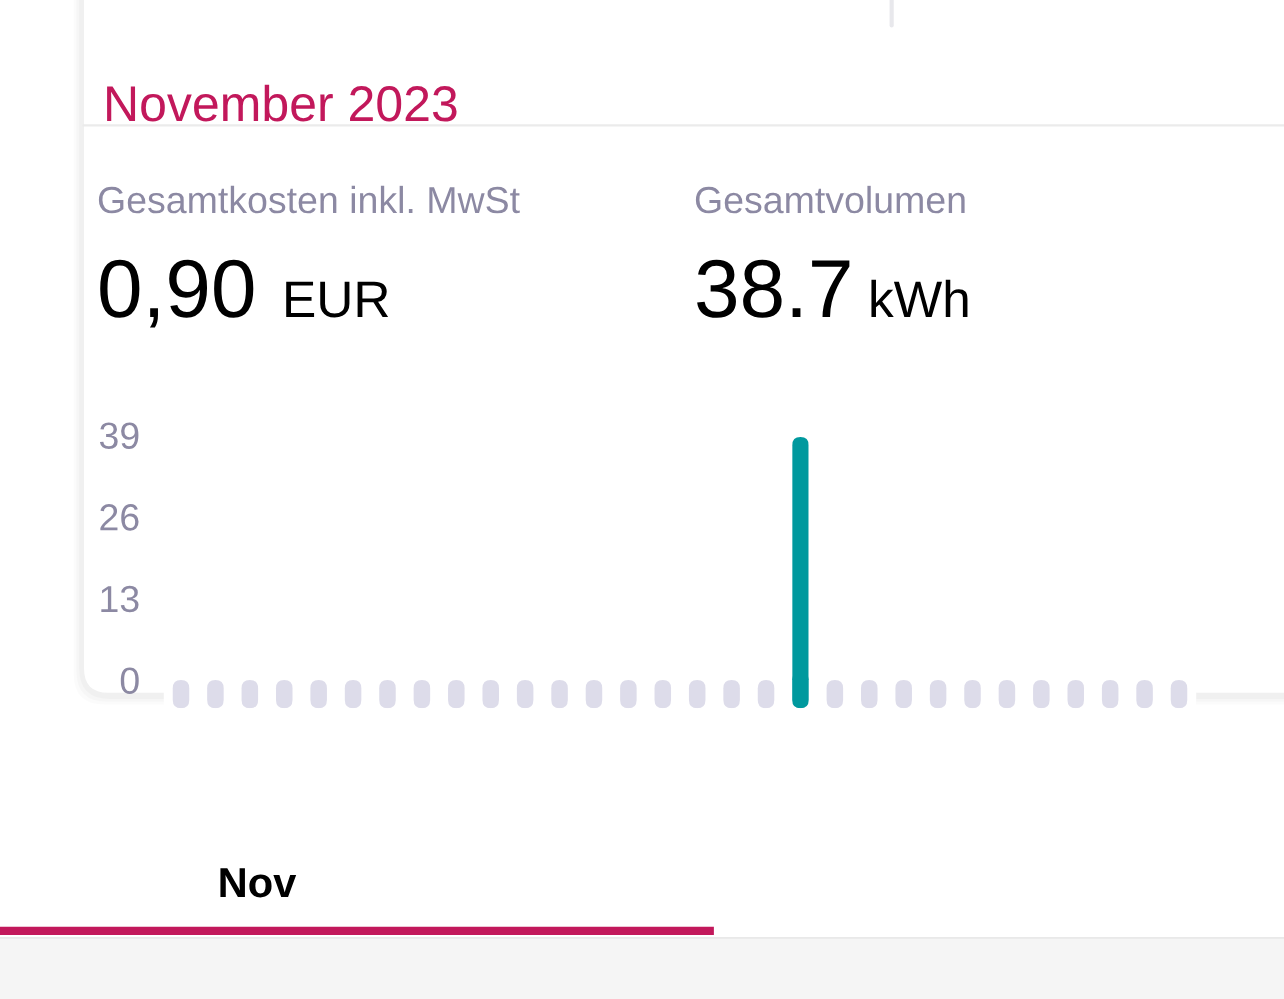 The height and width of the screenshot is (999, 1284). Describe the element at coordinates (337, 299) in the screenshot. I see `text: EUR` at that location.